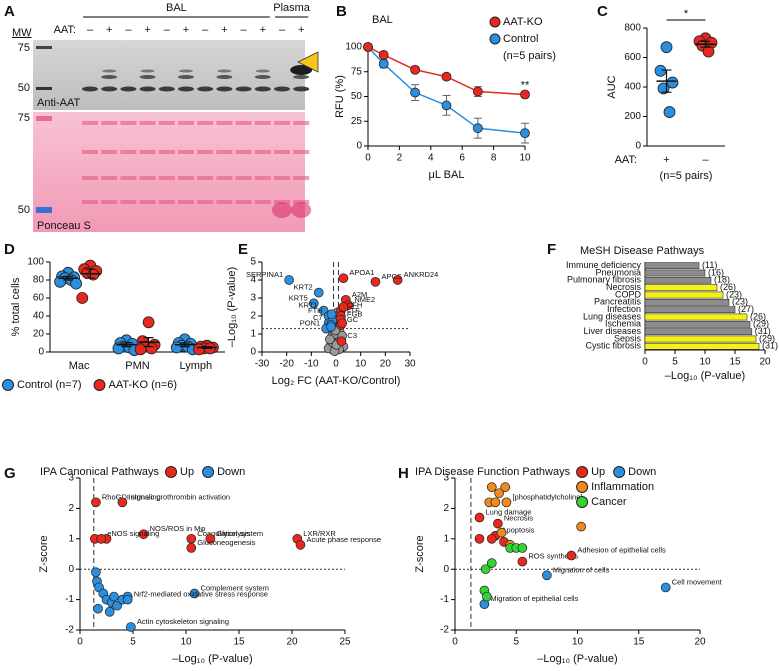 Image resolution: width=779 pixels, height=671 pixels. I want to click on legend-label: AAT-KO (n=6), so click(143, 385).